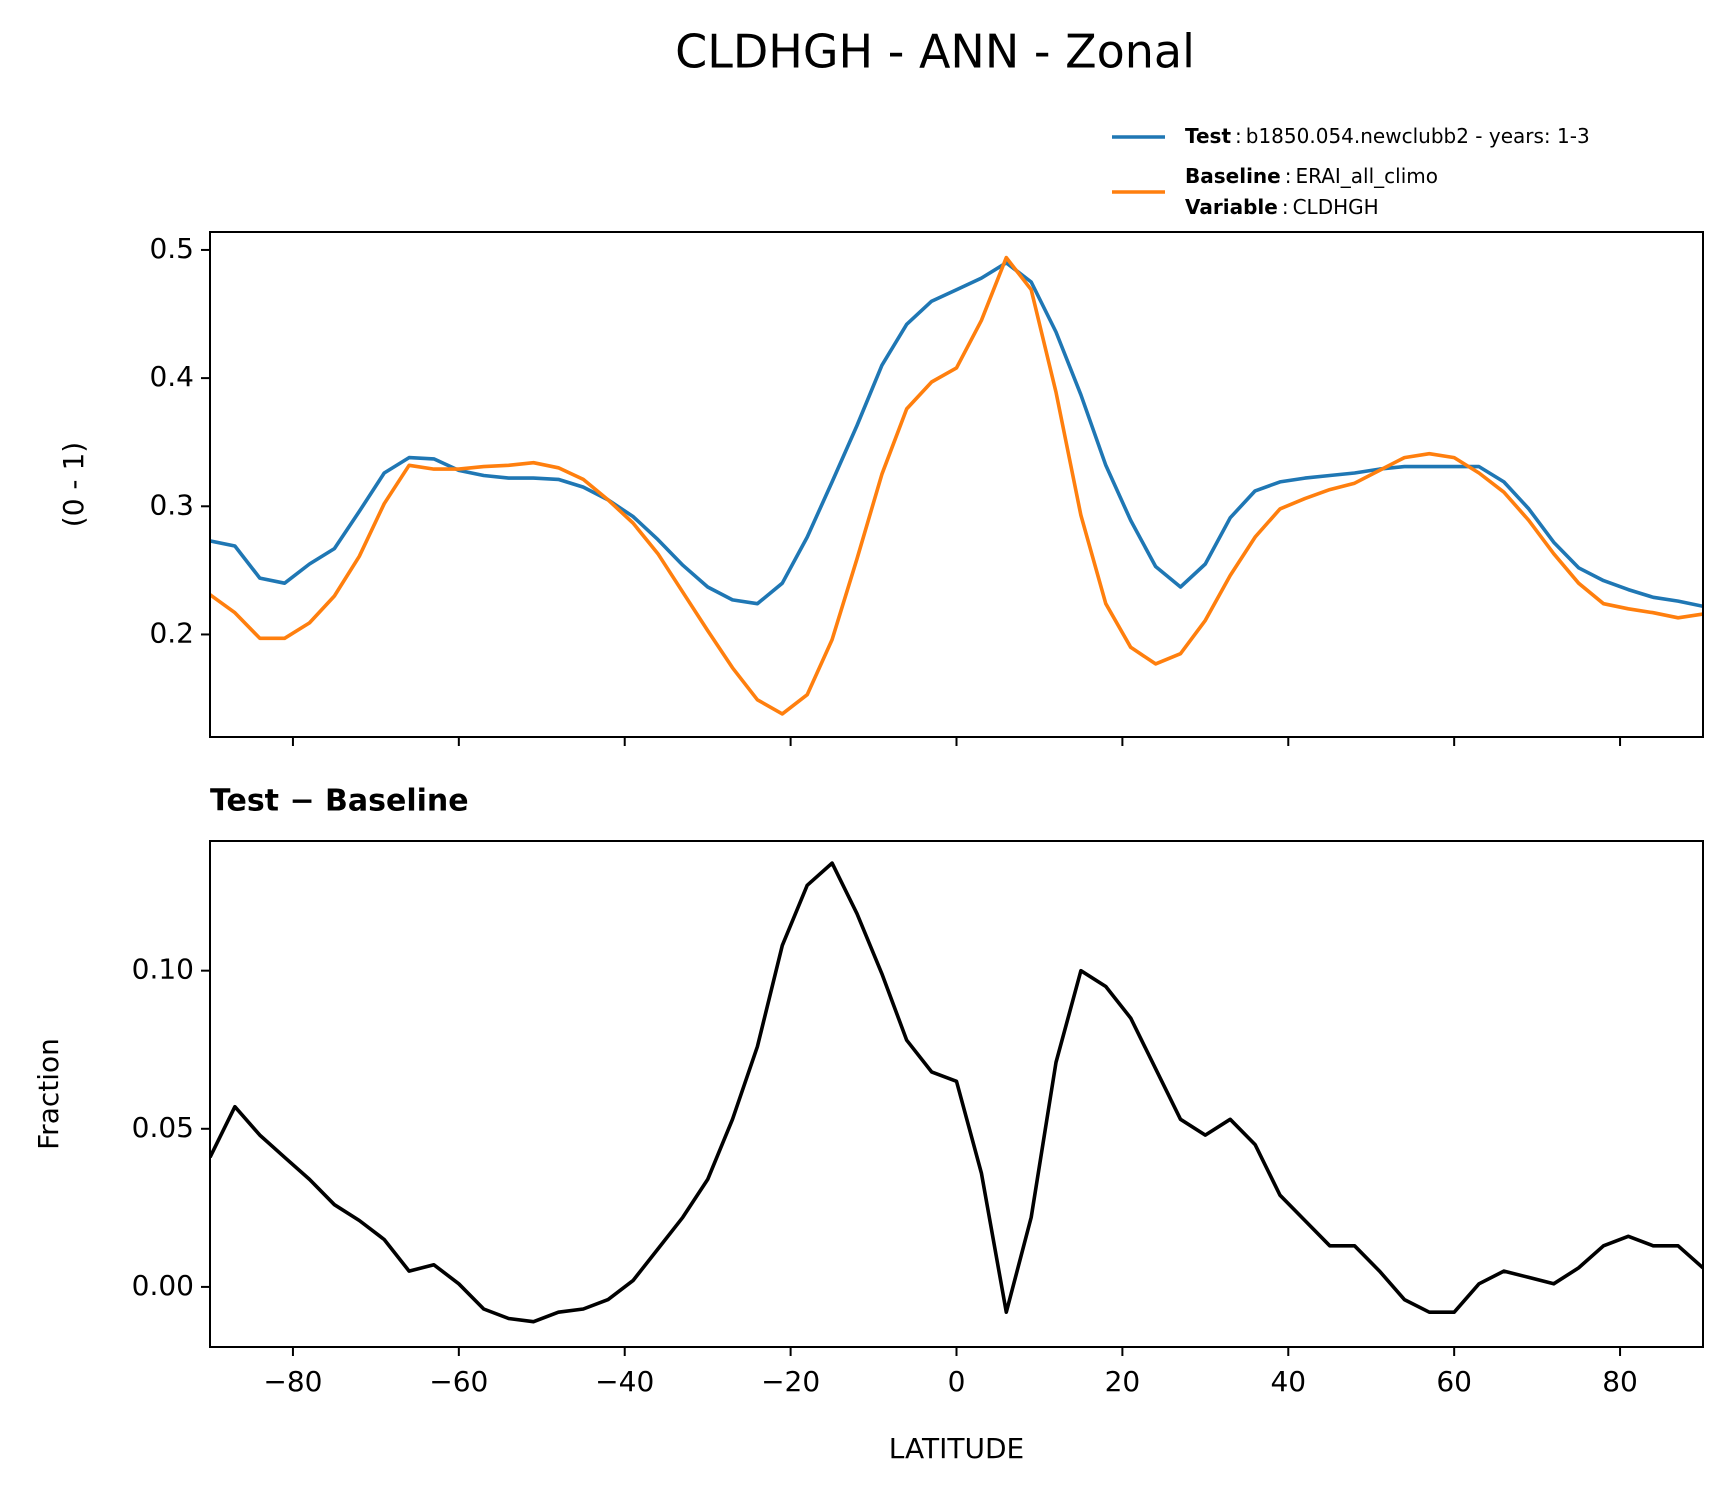 The width and height of the screenshot is (1726, 1496). What do you see at coordinates (956, 1448) in the screenshot?
I see `x-axis-label: LATITUDE` at bounding box center [956, 1448].